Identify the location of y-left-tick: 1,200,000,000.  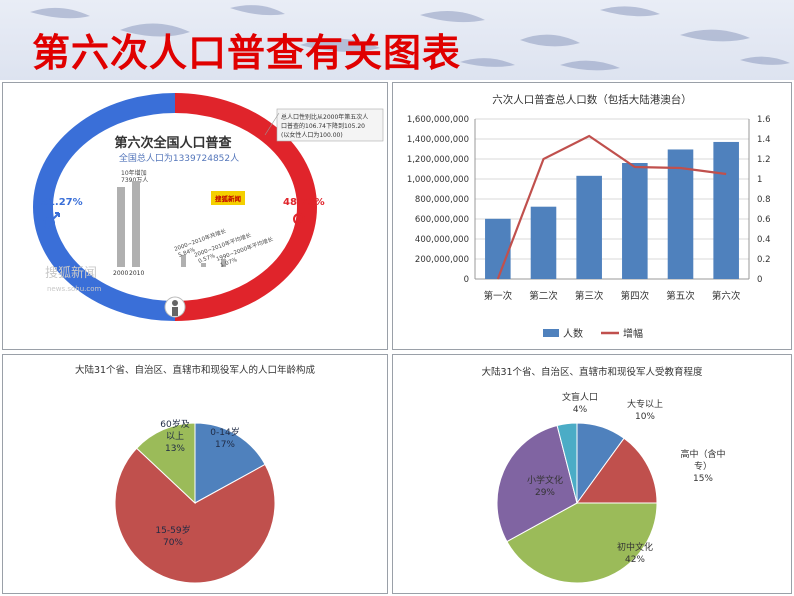
(438, 160).